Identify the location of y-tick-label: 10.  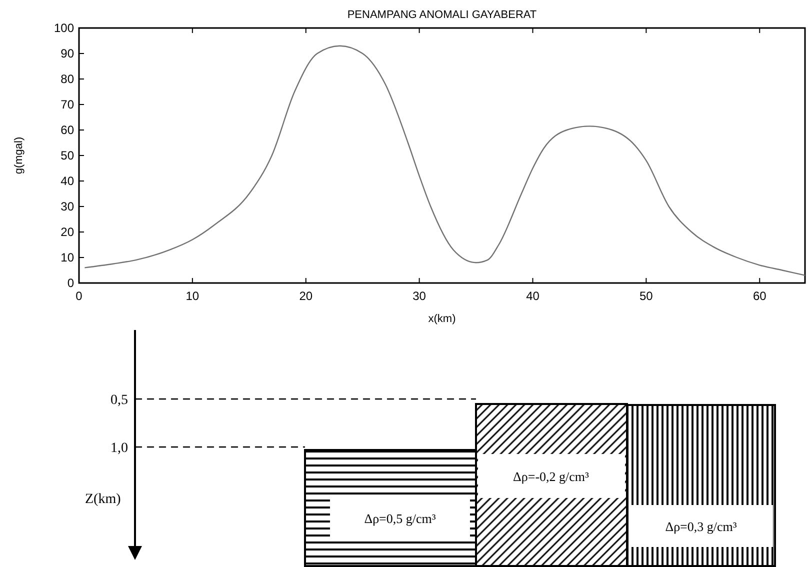
(67, 257).